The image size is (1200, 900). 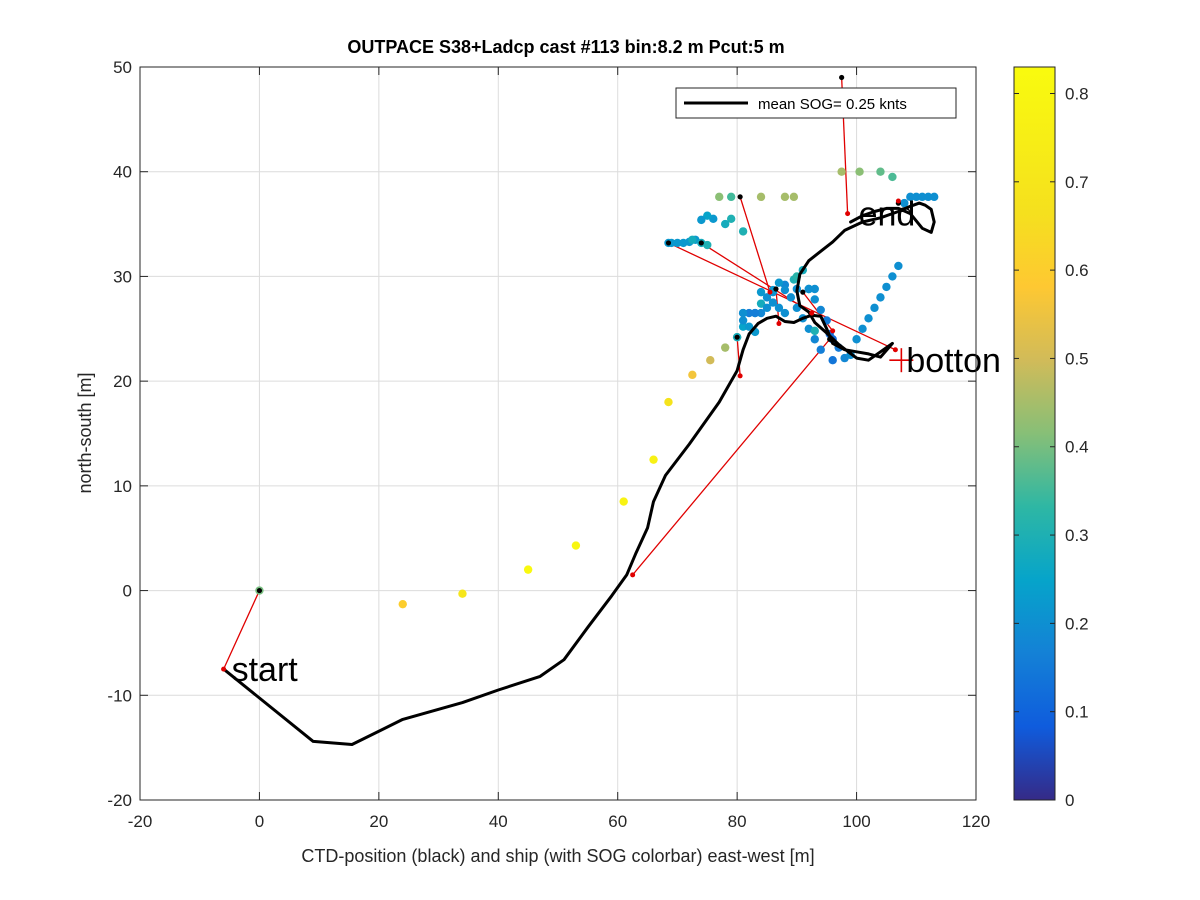 I want to click on x-tick-label: 80, so click(x=737, y=821).